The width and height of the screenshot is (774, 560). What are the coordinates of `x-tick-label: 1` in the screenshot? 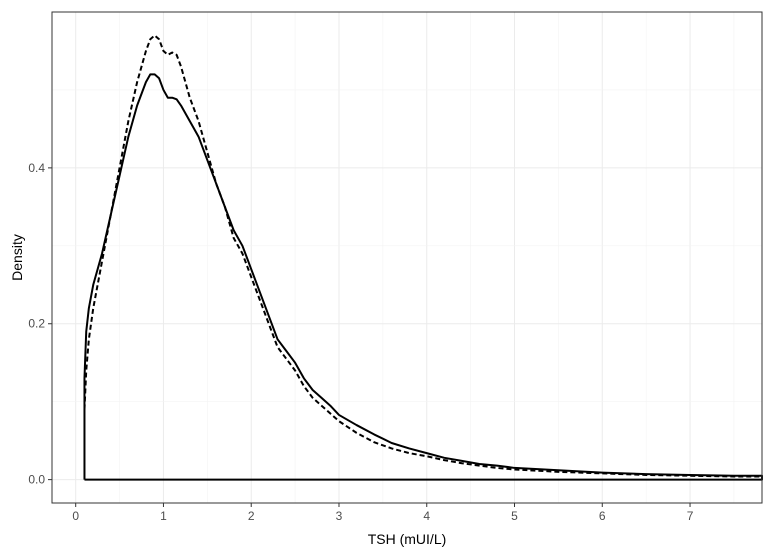 It's located at (163, 516).